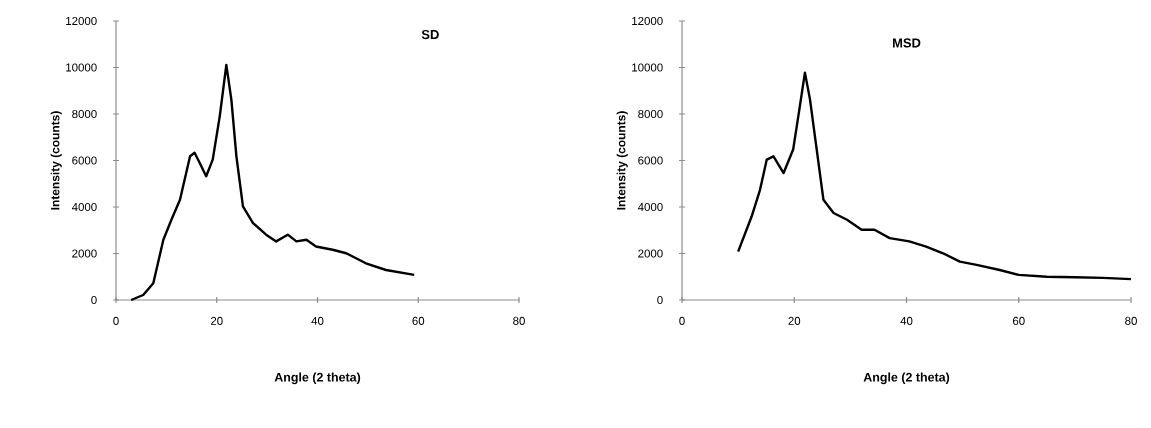  What do you see at coordinates (906, 43) in the screenshot?
I see `text: MSD` at bounding box center [906, 43].